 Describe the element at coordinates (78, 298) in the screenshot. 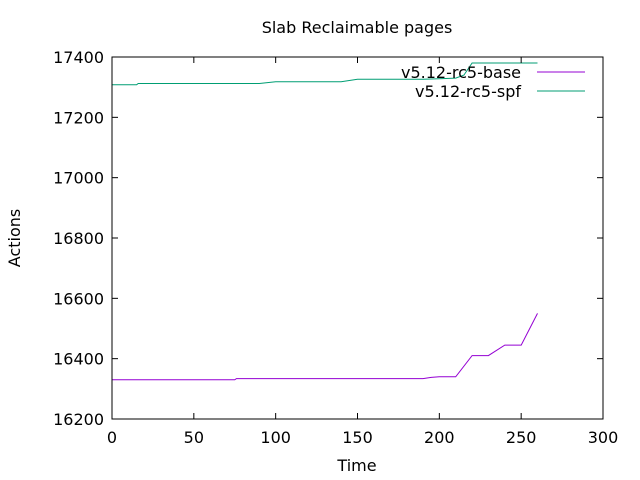

I see `y-tick-label: 16600` at that location.